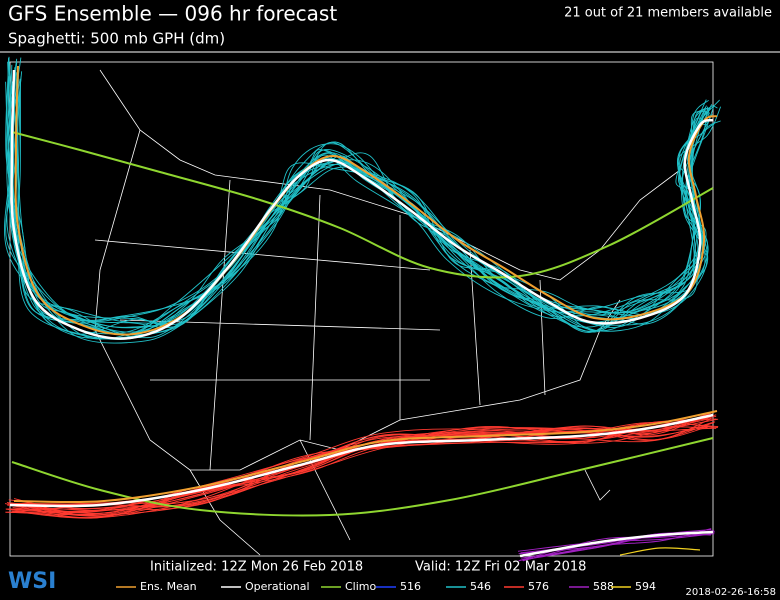 The width and height of the screenshot is (780, 600). What do you see at coordinates (362, 477) in the screenshot?
I see `climo` at bounding box center [362, 477].